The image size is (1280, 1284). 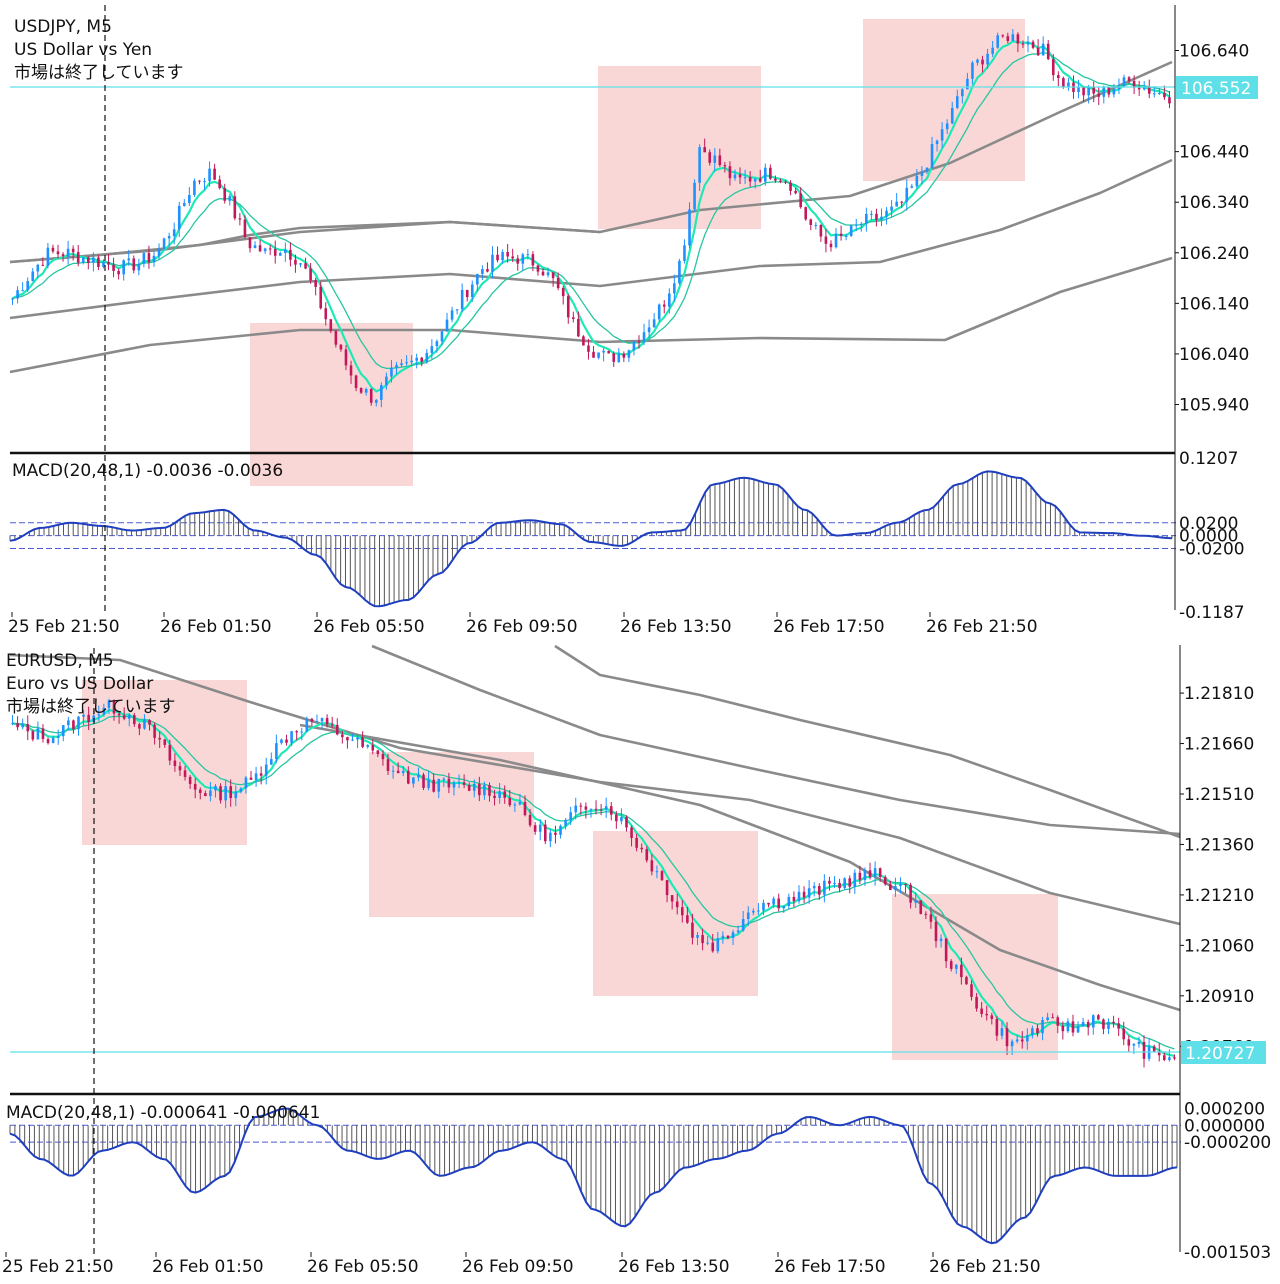 What do you see at coordinates (63, 27) in the screenshot?
I see `usdjpy-symbol: USDJPY, M5` at bounding box center [63, 27].